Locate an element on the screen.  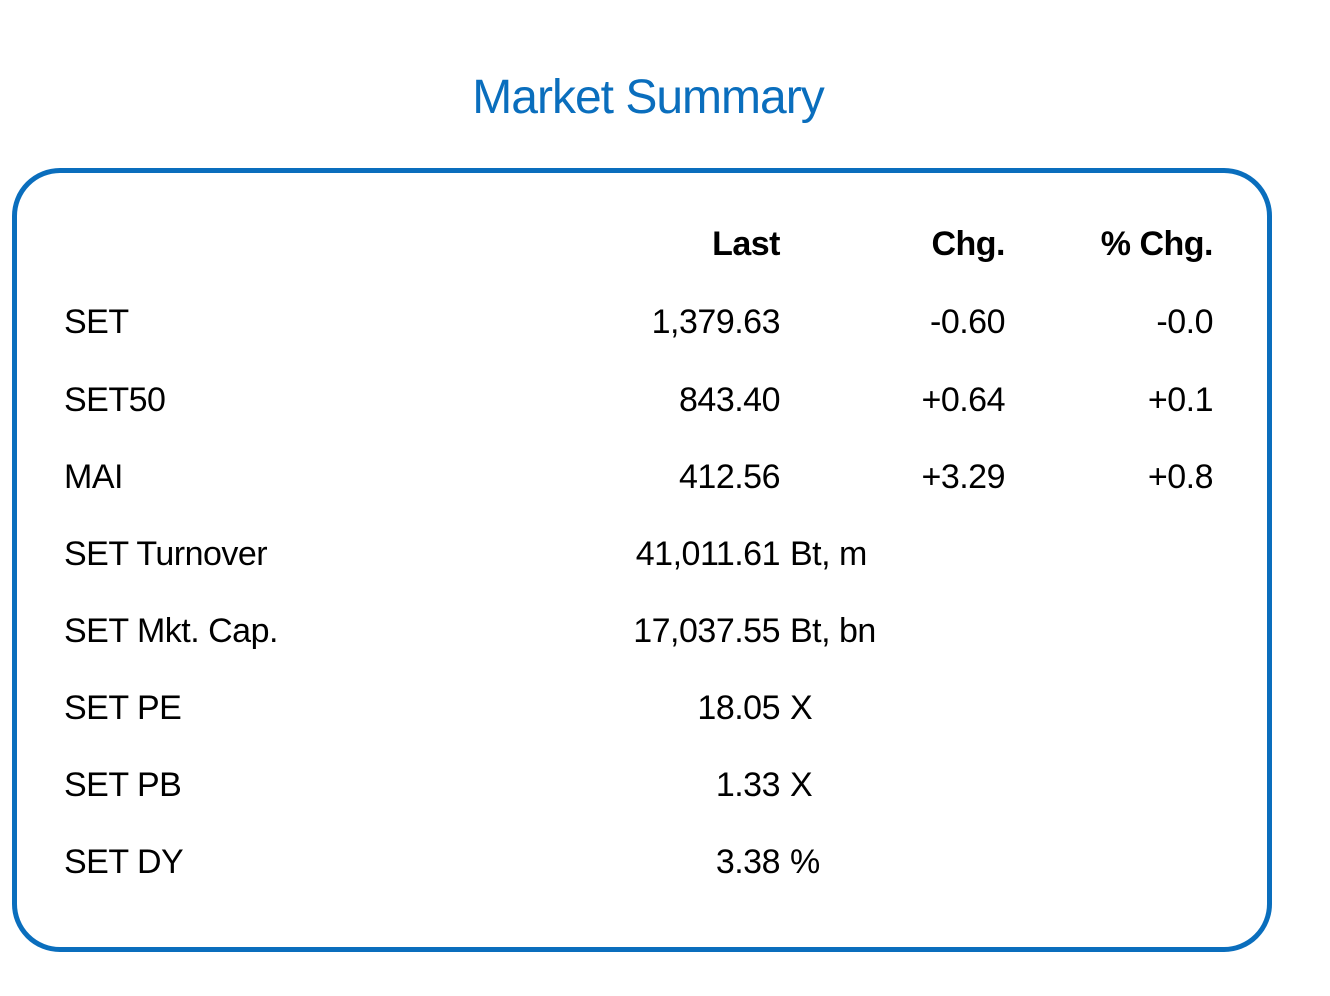
stat-value: 17,037.55 is located at coordinates (706, 631).